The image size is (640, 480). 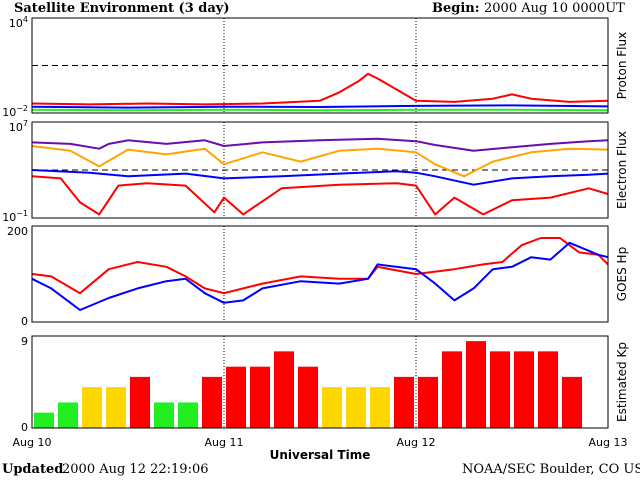 I want to click on credit: NOAA/SEC Boulder, CO USA, so click(x=551, y=469).